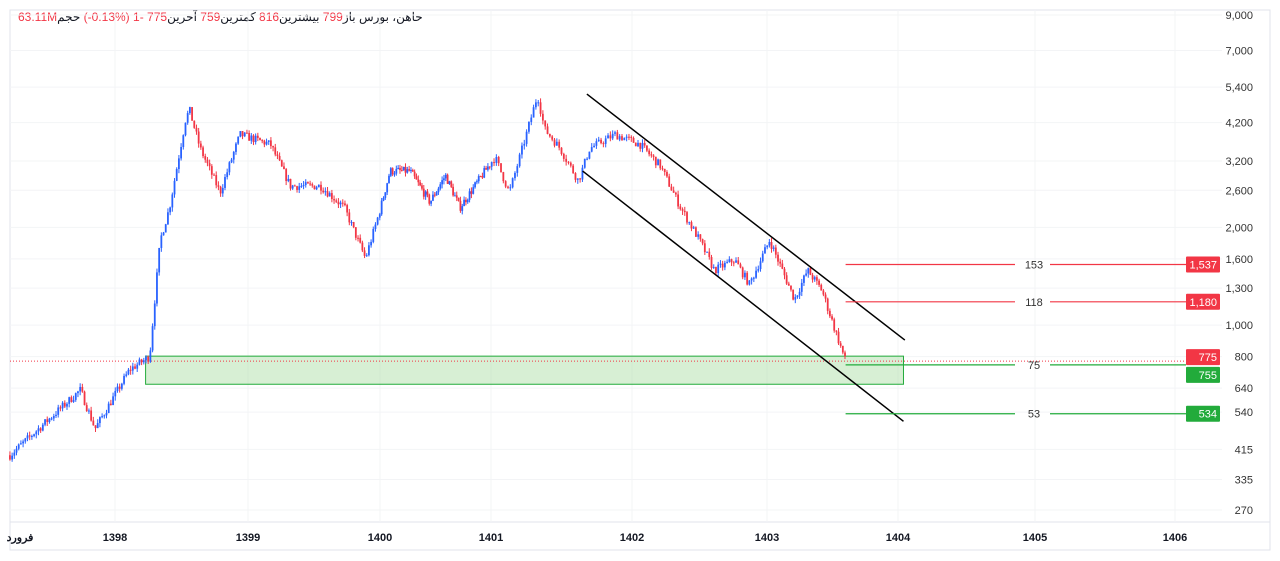 The height and width of the screenshot is (561, 1280). What do you see at coordinates (1239, 88) in the screenshot?
I see `y-tick-label: 5,400` at bounding box center [1239, 88].